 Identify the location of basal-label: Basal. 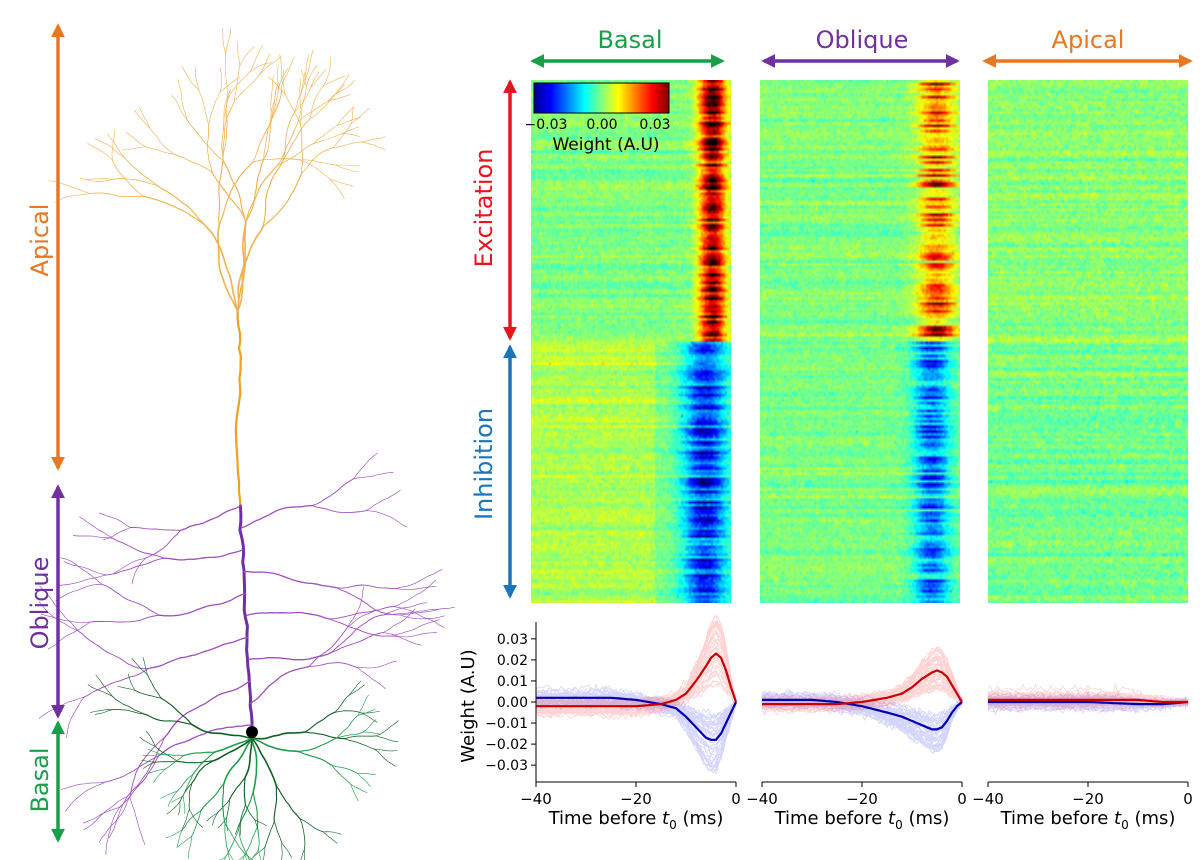
(40, 779).